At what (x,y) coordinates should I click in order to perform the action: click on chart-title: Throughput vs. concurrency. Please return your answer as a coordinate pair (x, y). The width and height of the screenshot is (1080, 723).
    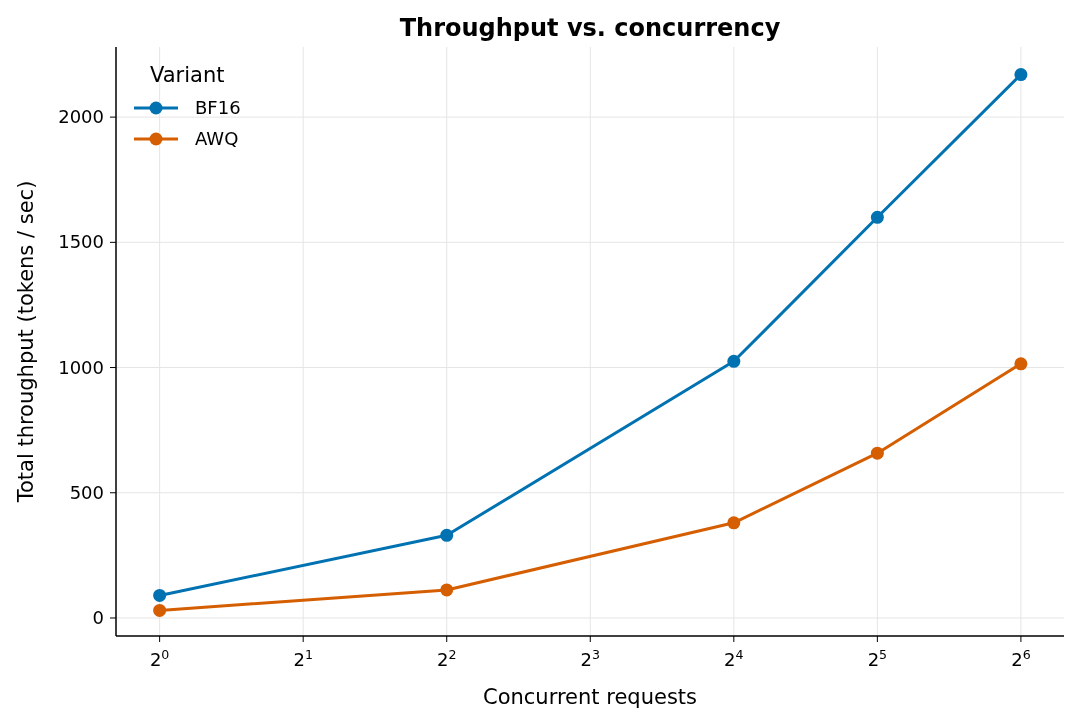
    Looking at the image, I should click on (590, 28).